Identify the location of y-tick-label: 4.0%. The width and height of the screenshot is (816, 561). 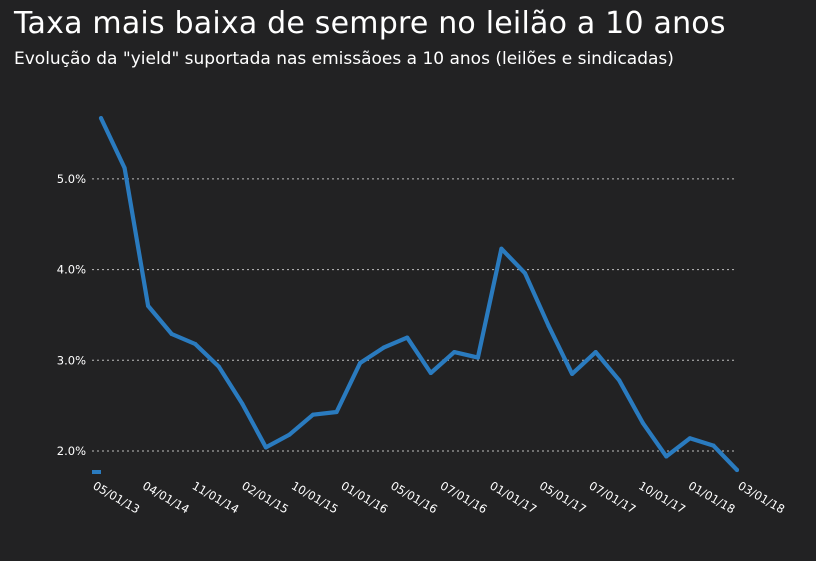
(71, 270).